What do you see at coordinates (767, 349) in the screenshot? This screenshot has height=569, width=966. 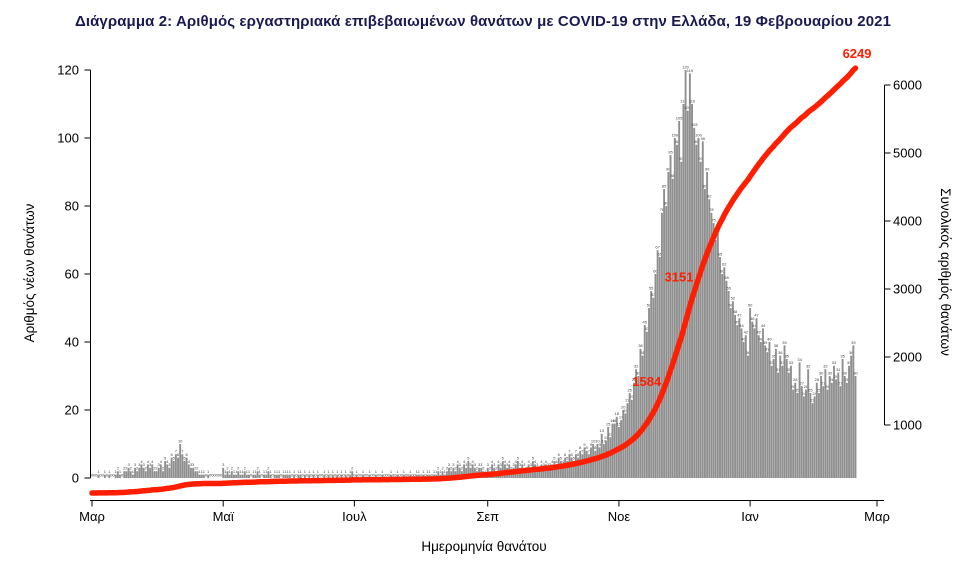 I see `bar-value-label: 37` at bounding box center [767, 349].